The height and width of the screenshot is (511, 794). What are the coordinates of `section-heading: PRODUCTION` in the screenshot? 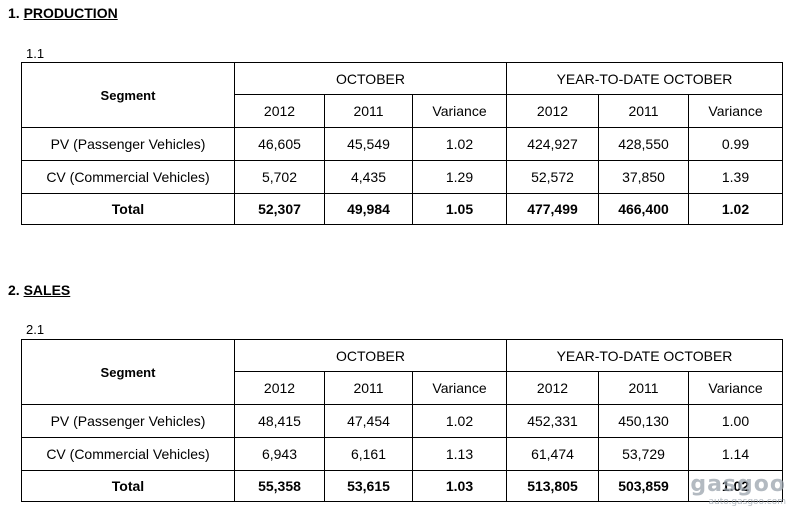 It's located at (70, 13).